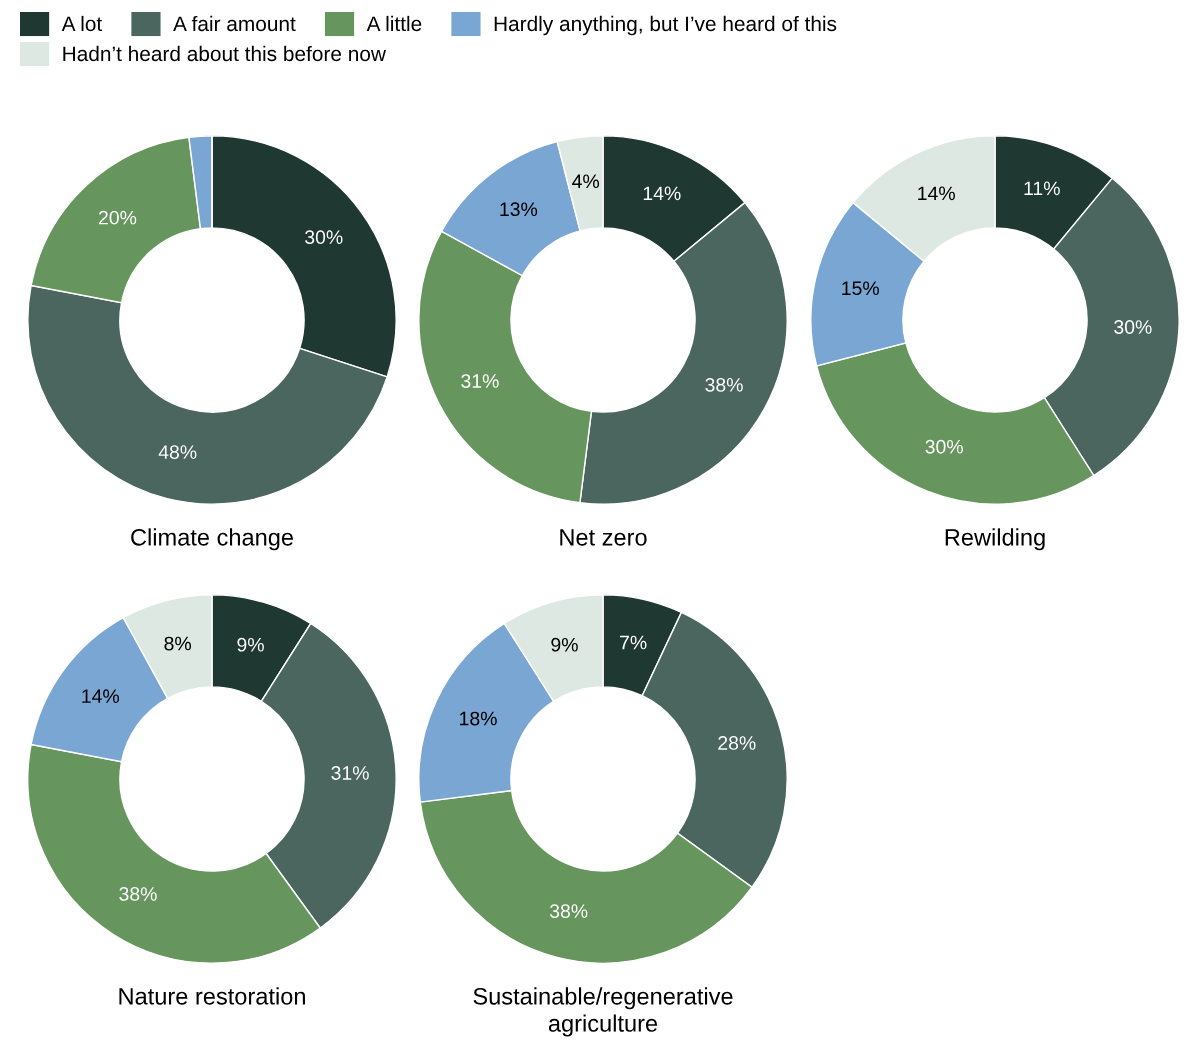  I want to click on slice-label: Climate change, so click(212, 539).